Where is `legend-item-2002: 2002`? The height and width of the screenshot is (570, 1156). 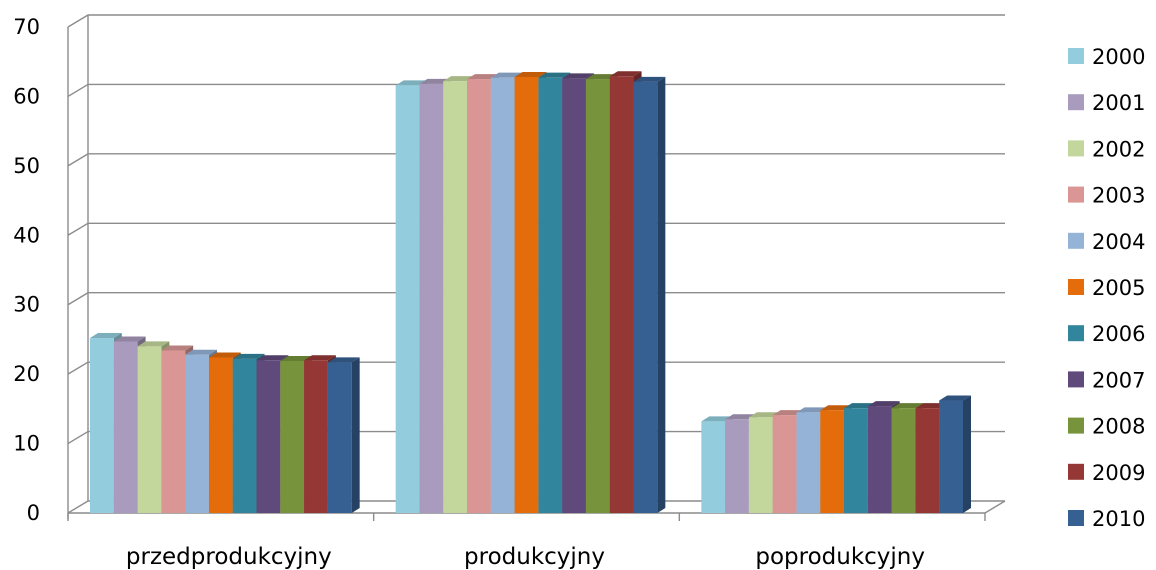 legend-item-2002: 2002 is located at coordinates (1106, 149).